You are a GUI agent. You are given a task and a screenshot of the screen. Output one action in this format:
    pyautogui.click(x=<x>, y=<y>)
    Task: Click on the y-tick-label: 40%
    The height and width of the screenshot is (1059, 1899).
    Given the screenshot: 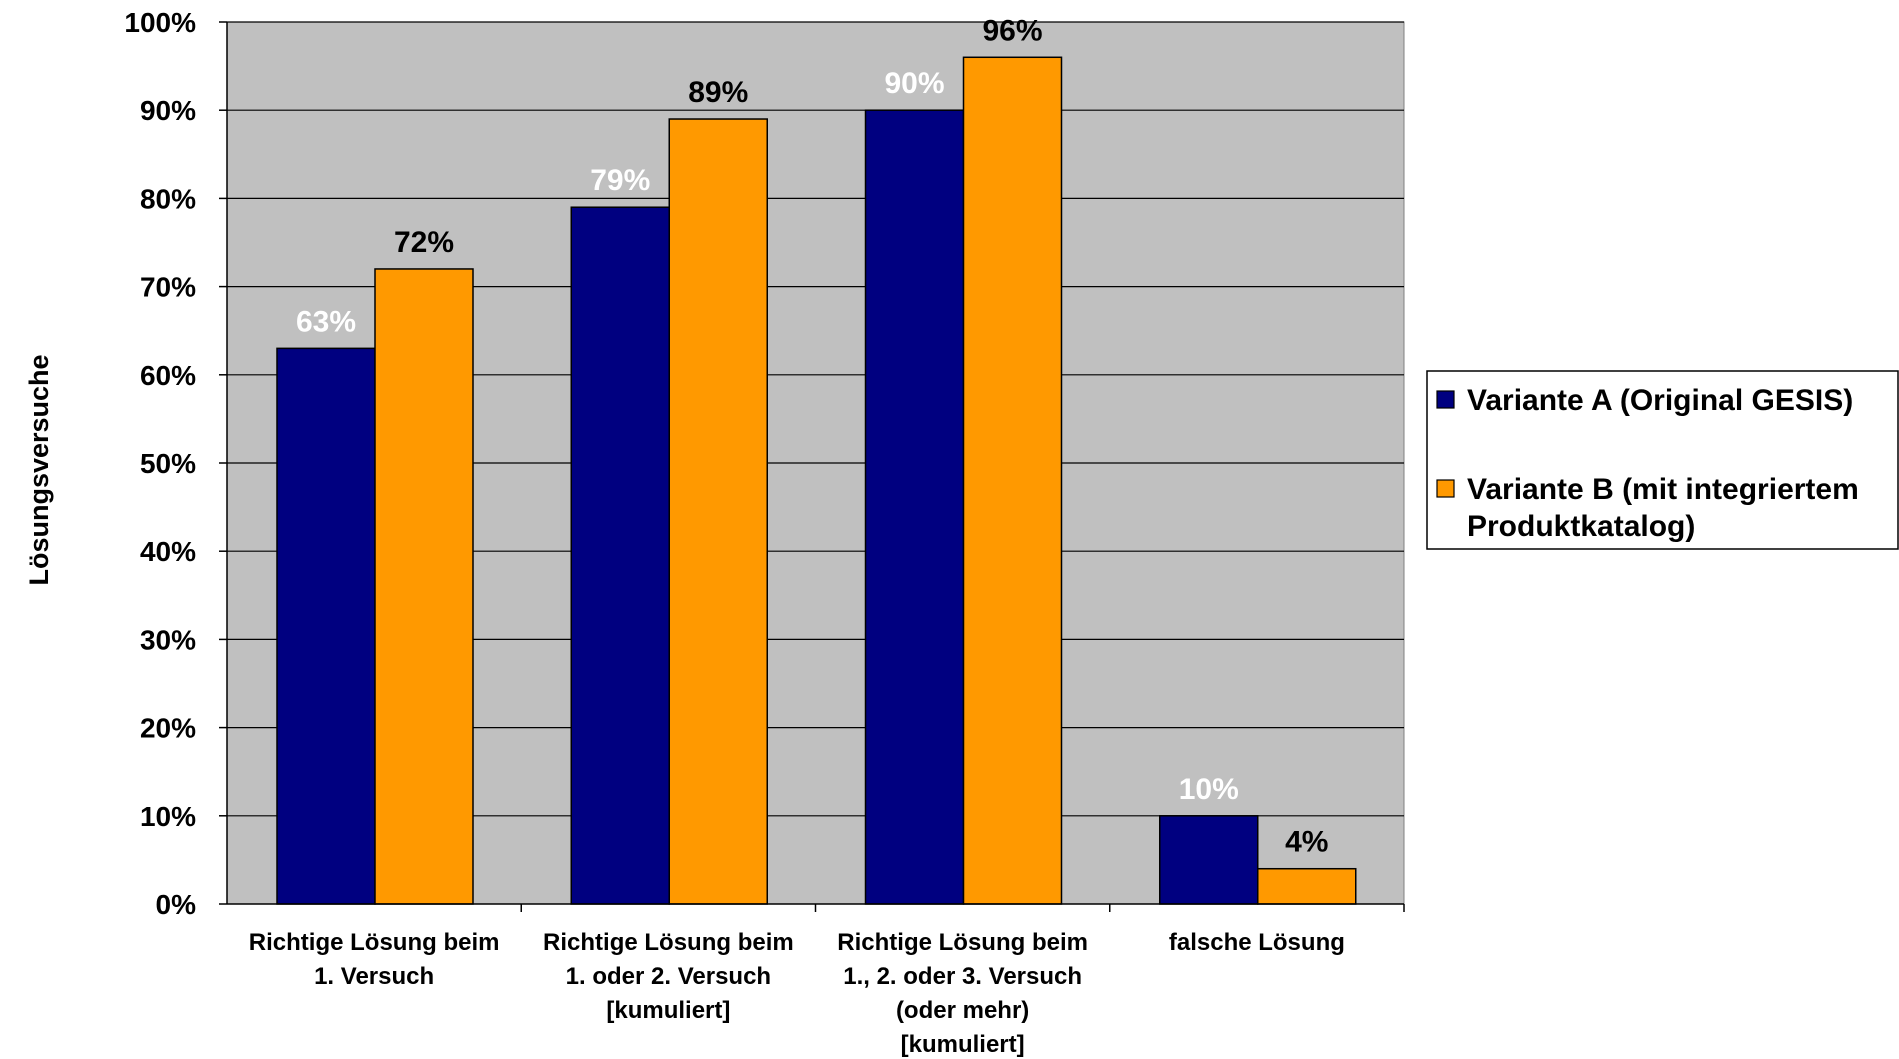 What is the action you would take?
    pyautogui.click(x=168, y=551)
    